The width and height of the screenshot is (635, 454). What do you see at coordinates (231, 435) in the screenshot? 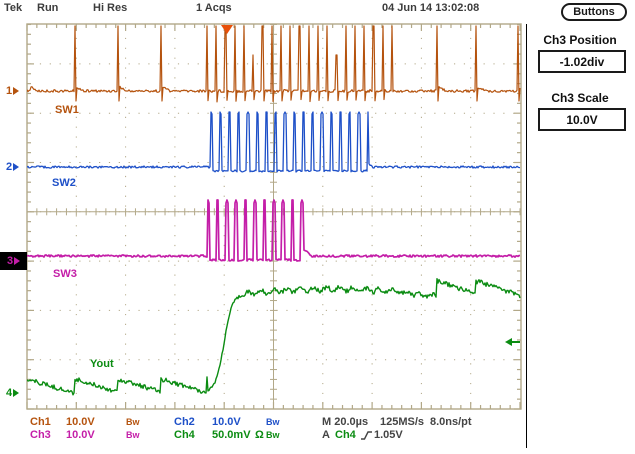
I see `ch4-readout-scale: 50.0mV` at bounding box center [231, 435].